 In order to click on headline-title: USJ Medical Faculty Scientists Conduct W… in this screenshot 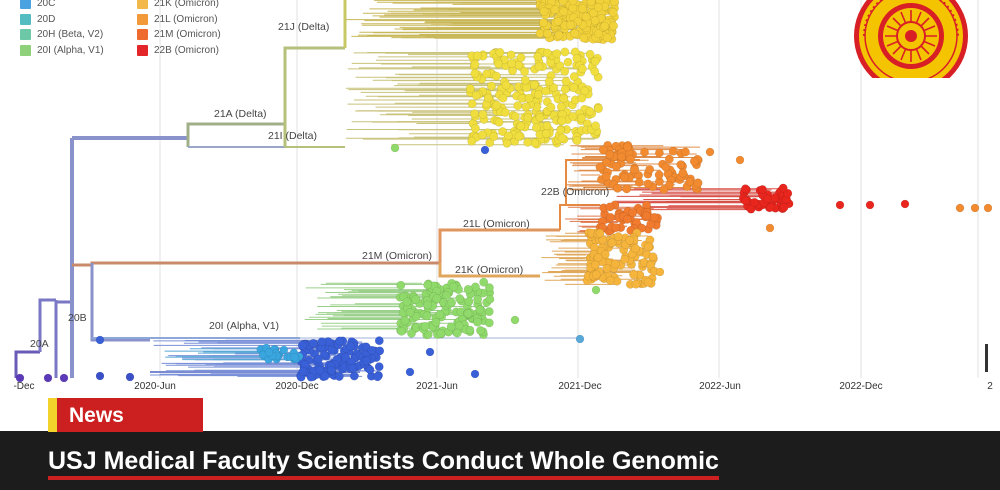, I will do `click(383, 463)`.